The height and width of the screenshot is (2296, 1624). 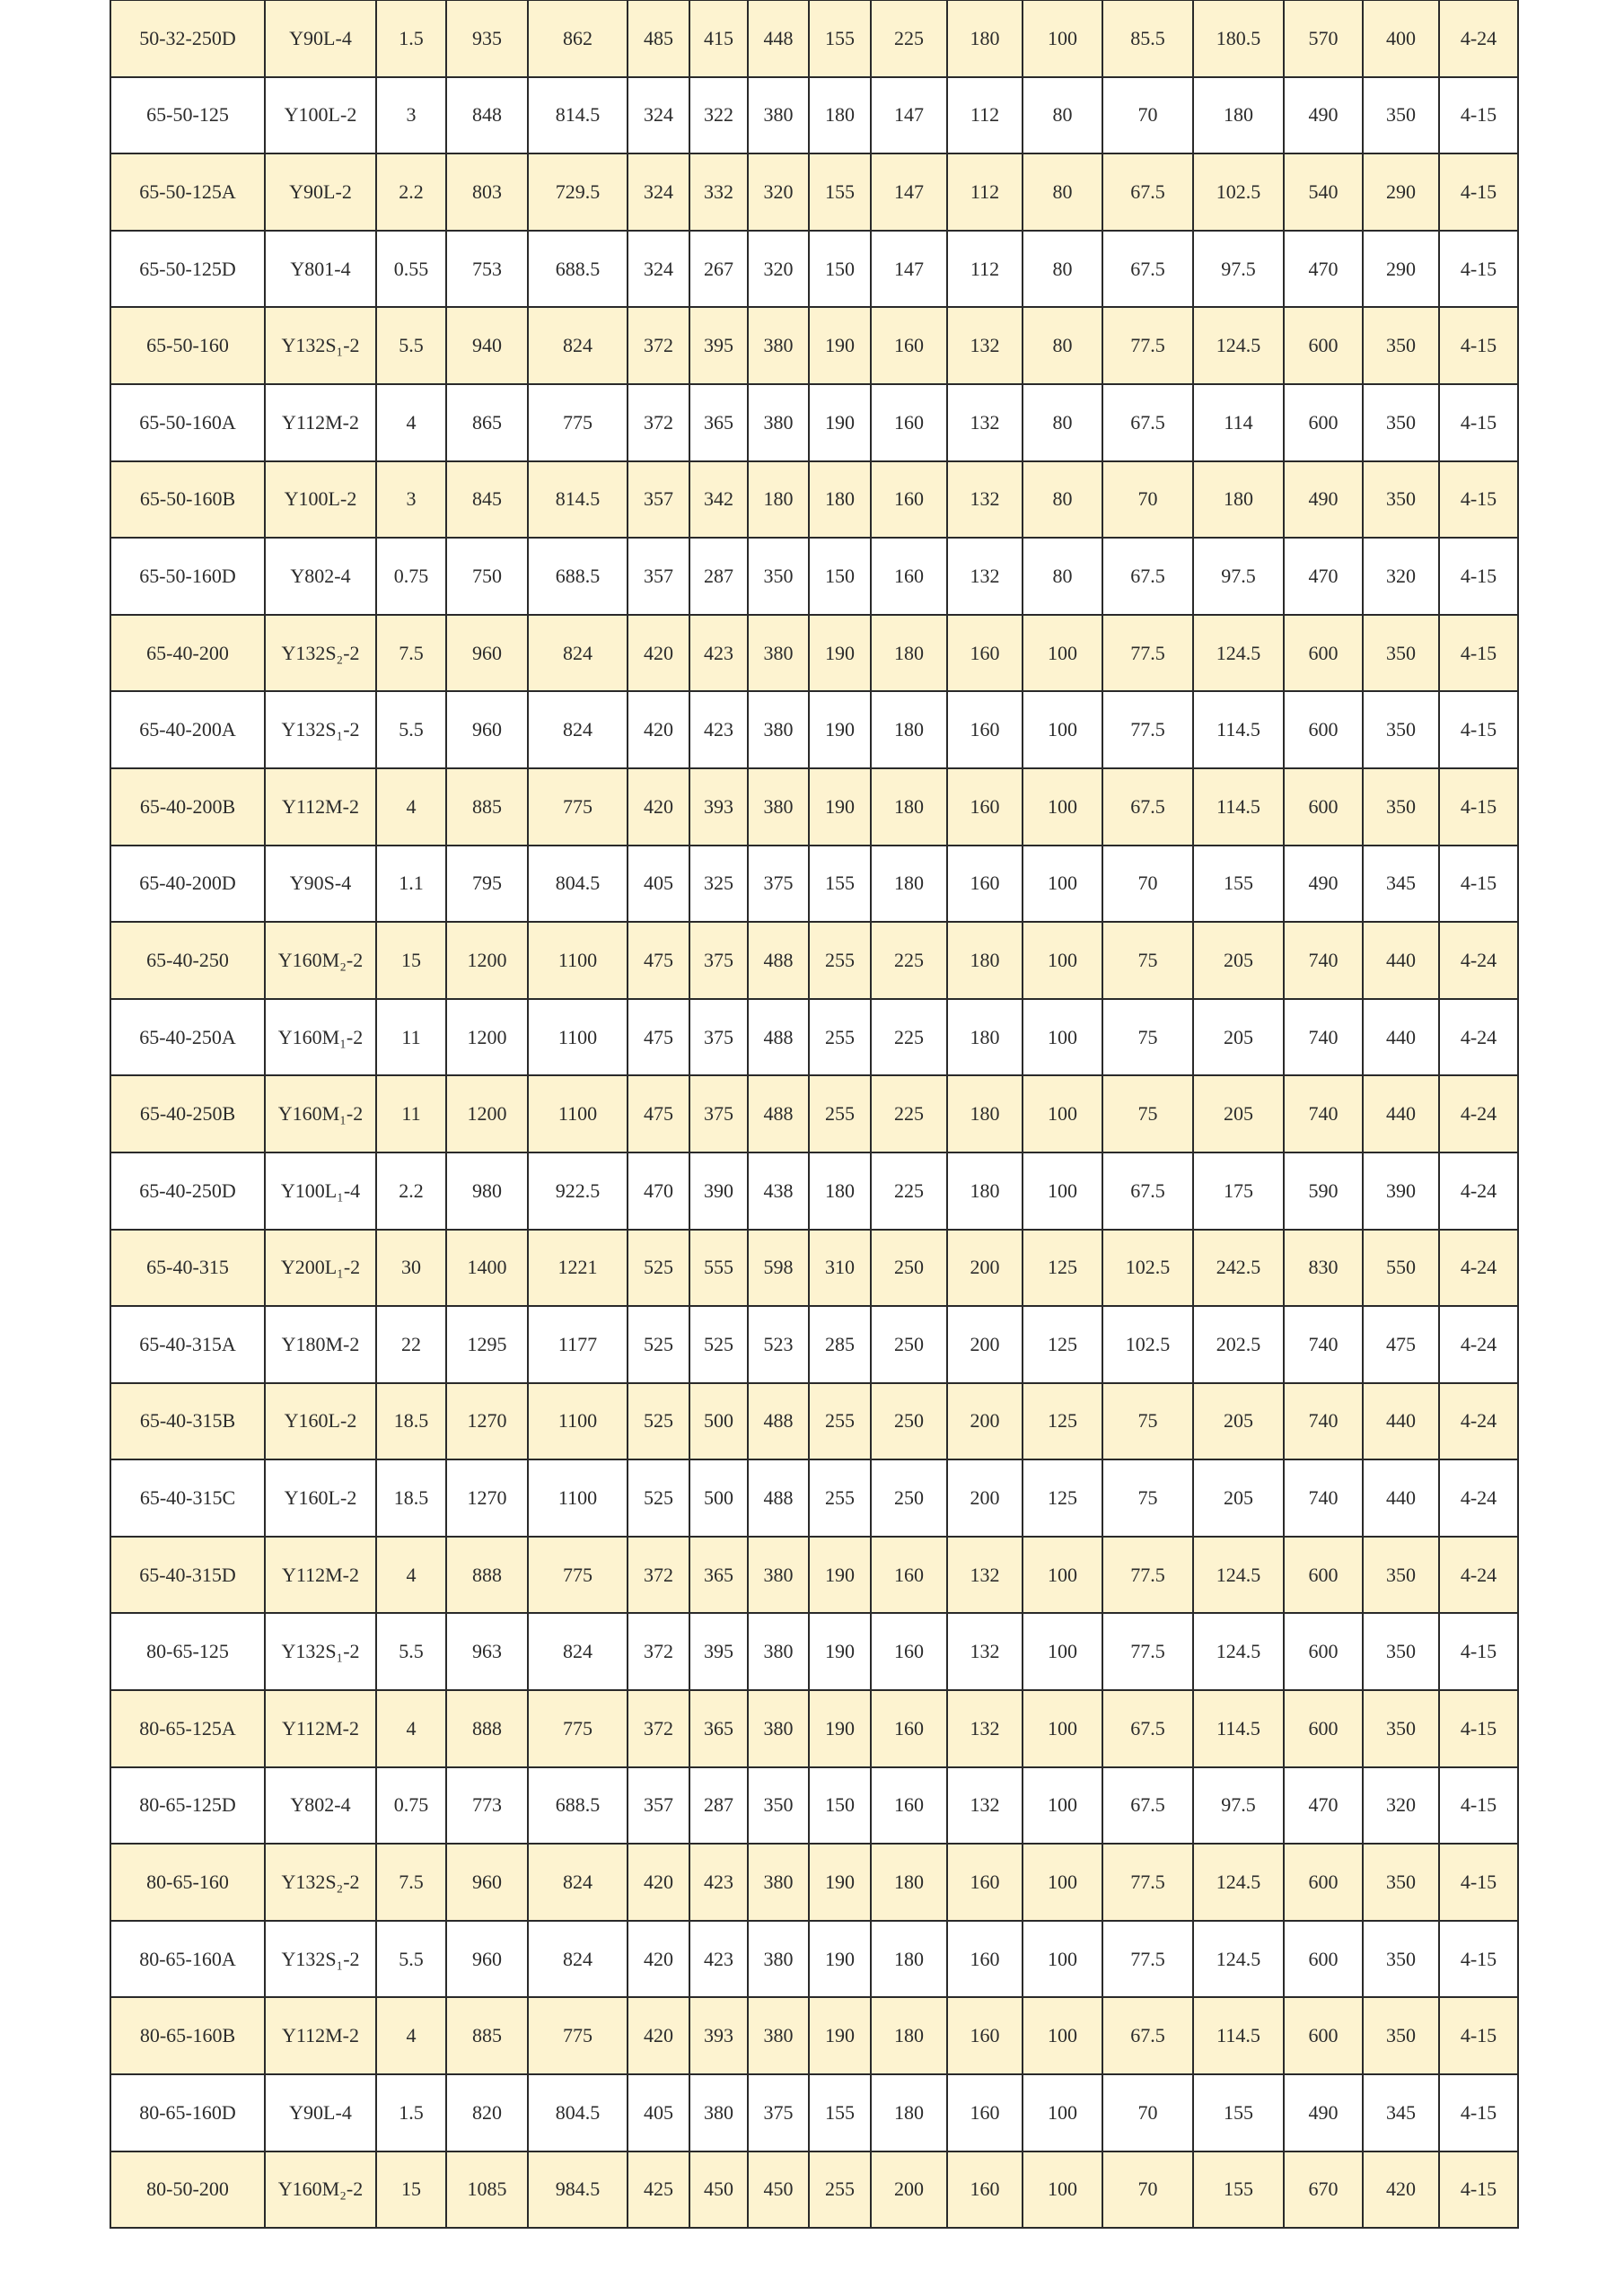 What do you see at coordinates (984, 1113) in the screenshot?
I see `cell-col-11: 180` at bounding box center [984, 1113].